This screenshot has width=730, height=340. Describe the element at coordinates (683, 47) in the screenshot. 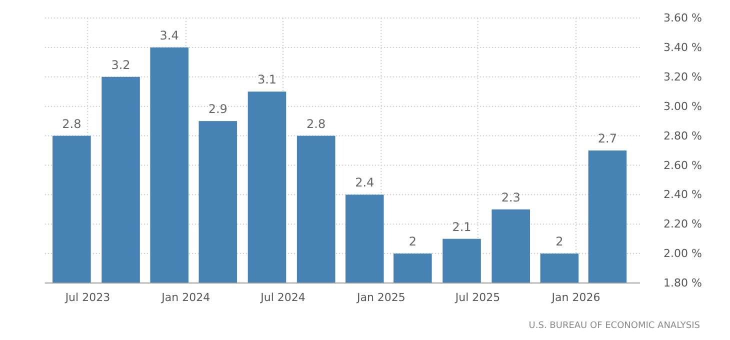

I see `y-tick-label: 3.40 %` at that location.